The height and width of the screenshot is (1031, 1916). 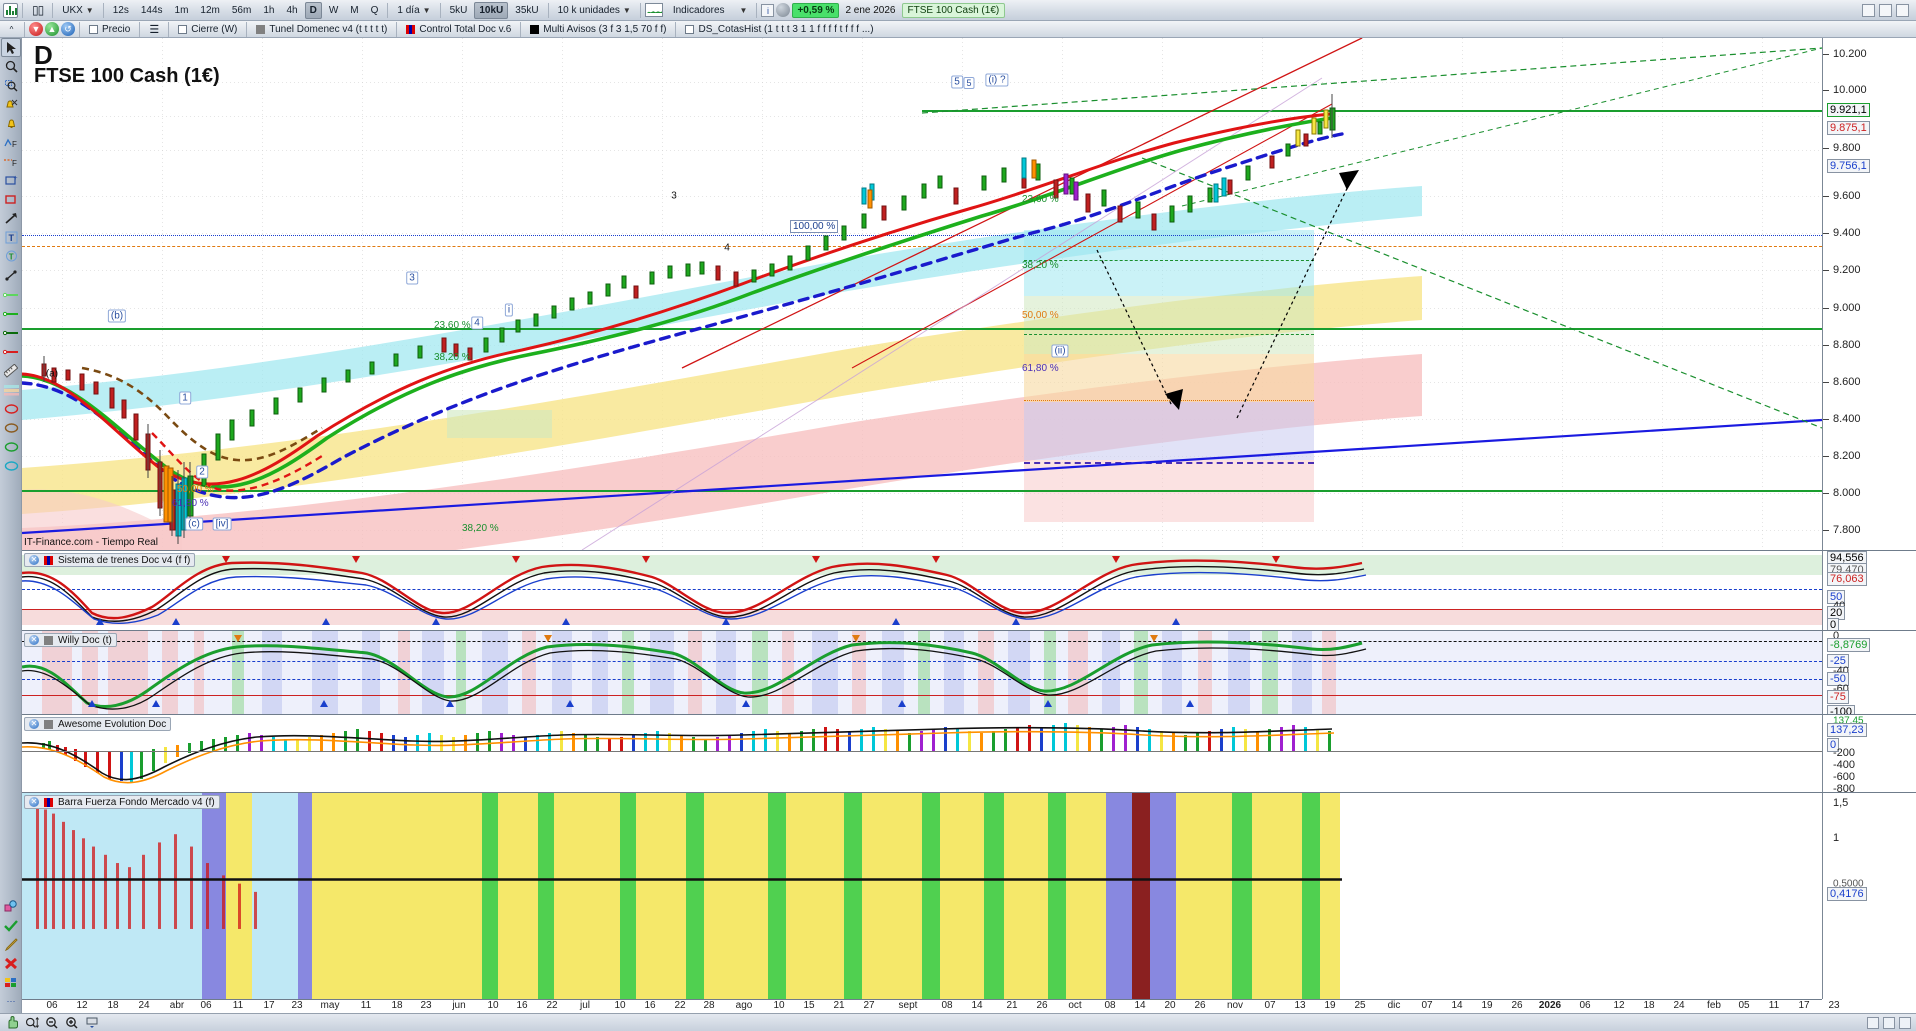 I want to click on collapse-caret-icon: ^, so click(x=11, y=29).